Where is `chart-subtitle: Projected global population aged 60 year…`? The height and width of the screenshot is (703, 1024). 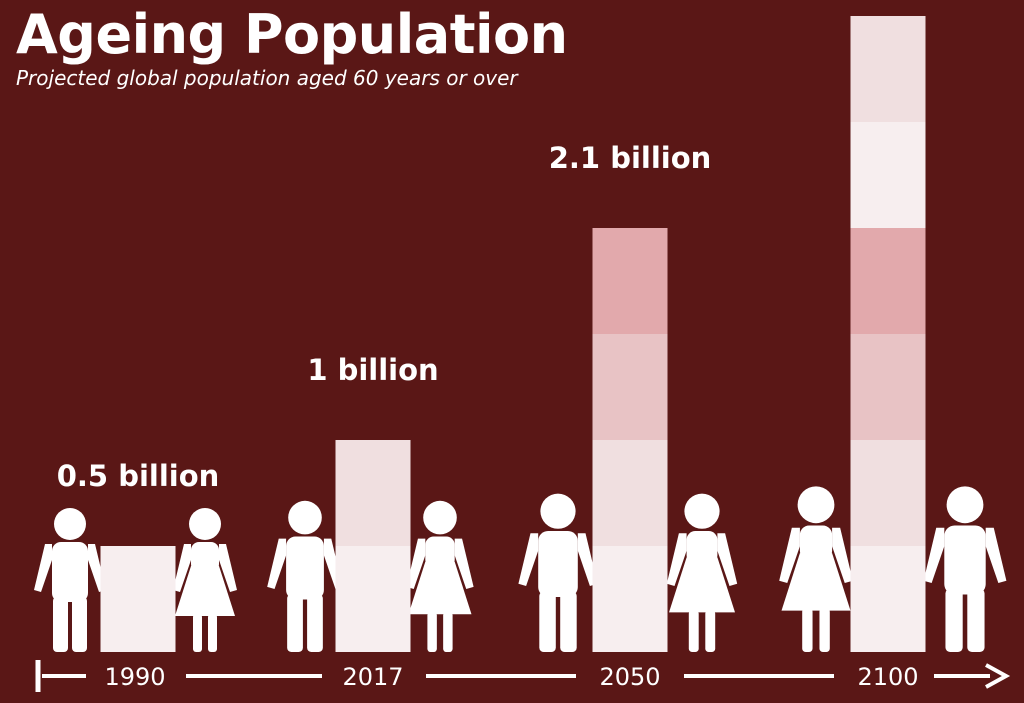 chart-subtitle: Projected global population aged 60 year… is located at coordinates (267, 78).